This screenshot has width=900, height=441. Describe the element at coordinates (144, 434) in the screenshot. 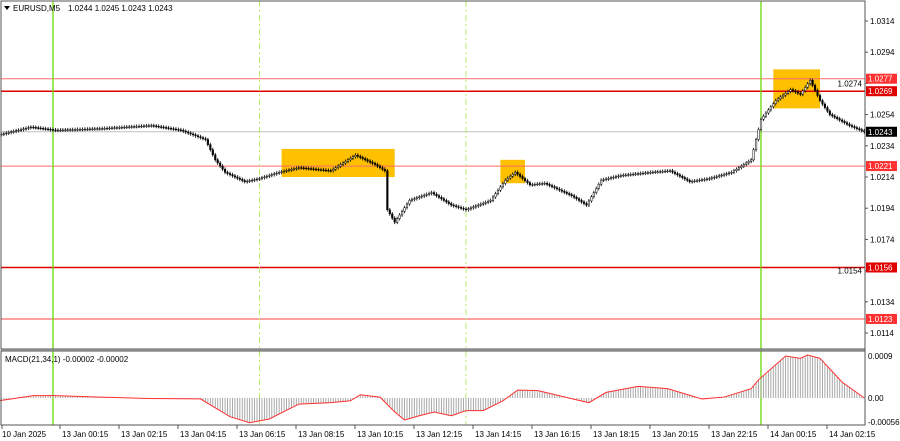

I see `time-tick-label: 13 Jan 02:15` at that location.